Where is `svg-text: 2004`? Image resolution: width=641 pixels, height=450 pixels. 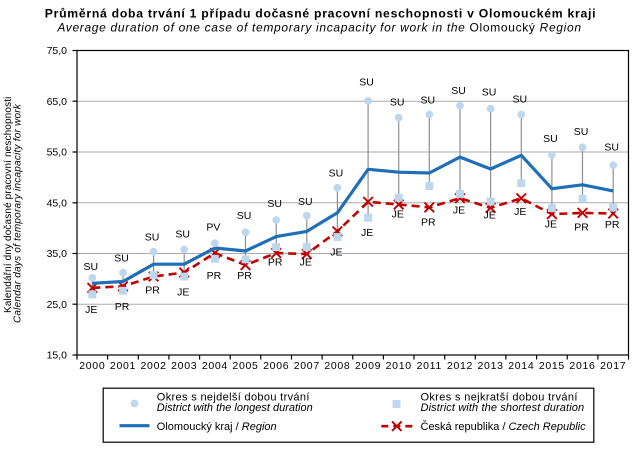 svg-text: 2004 is located at coordinates (215, 366).